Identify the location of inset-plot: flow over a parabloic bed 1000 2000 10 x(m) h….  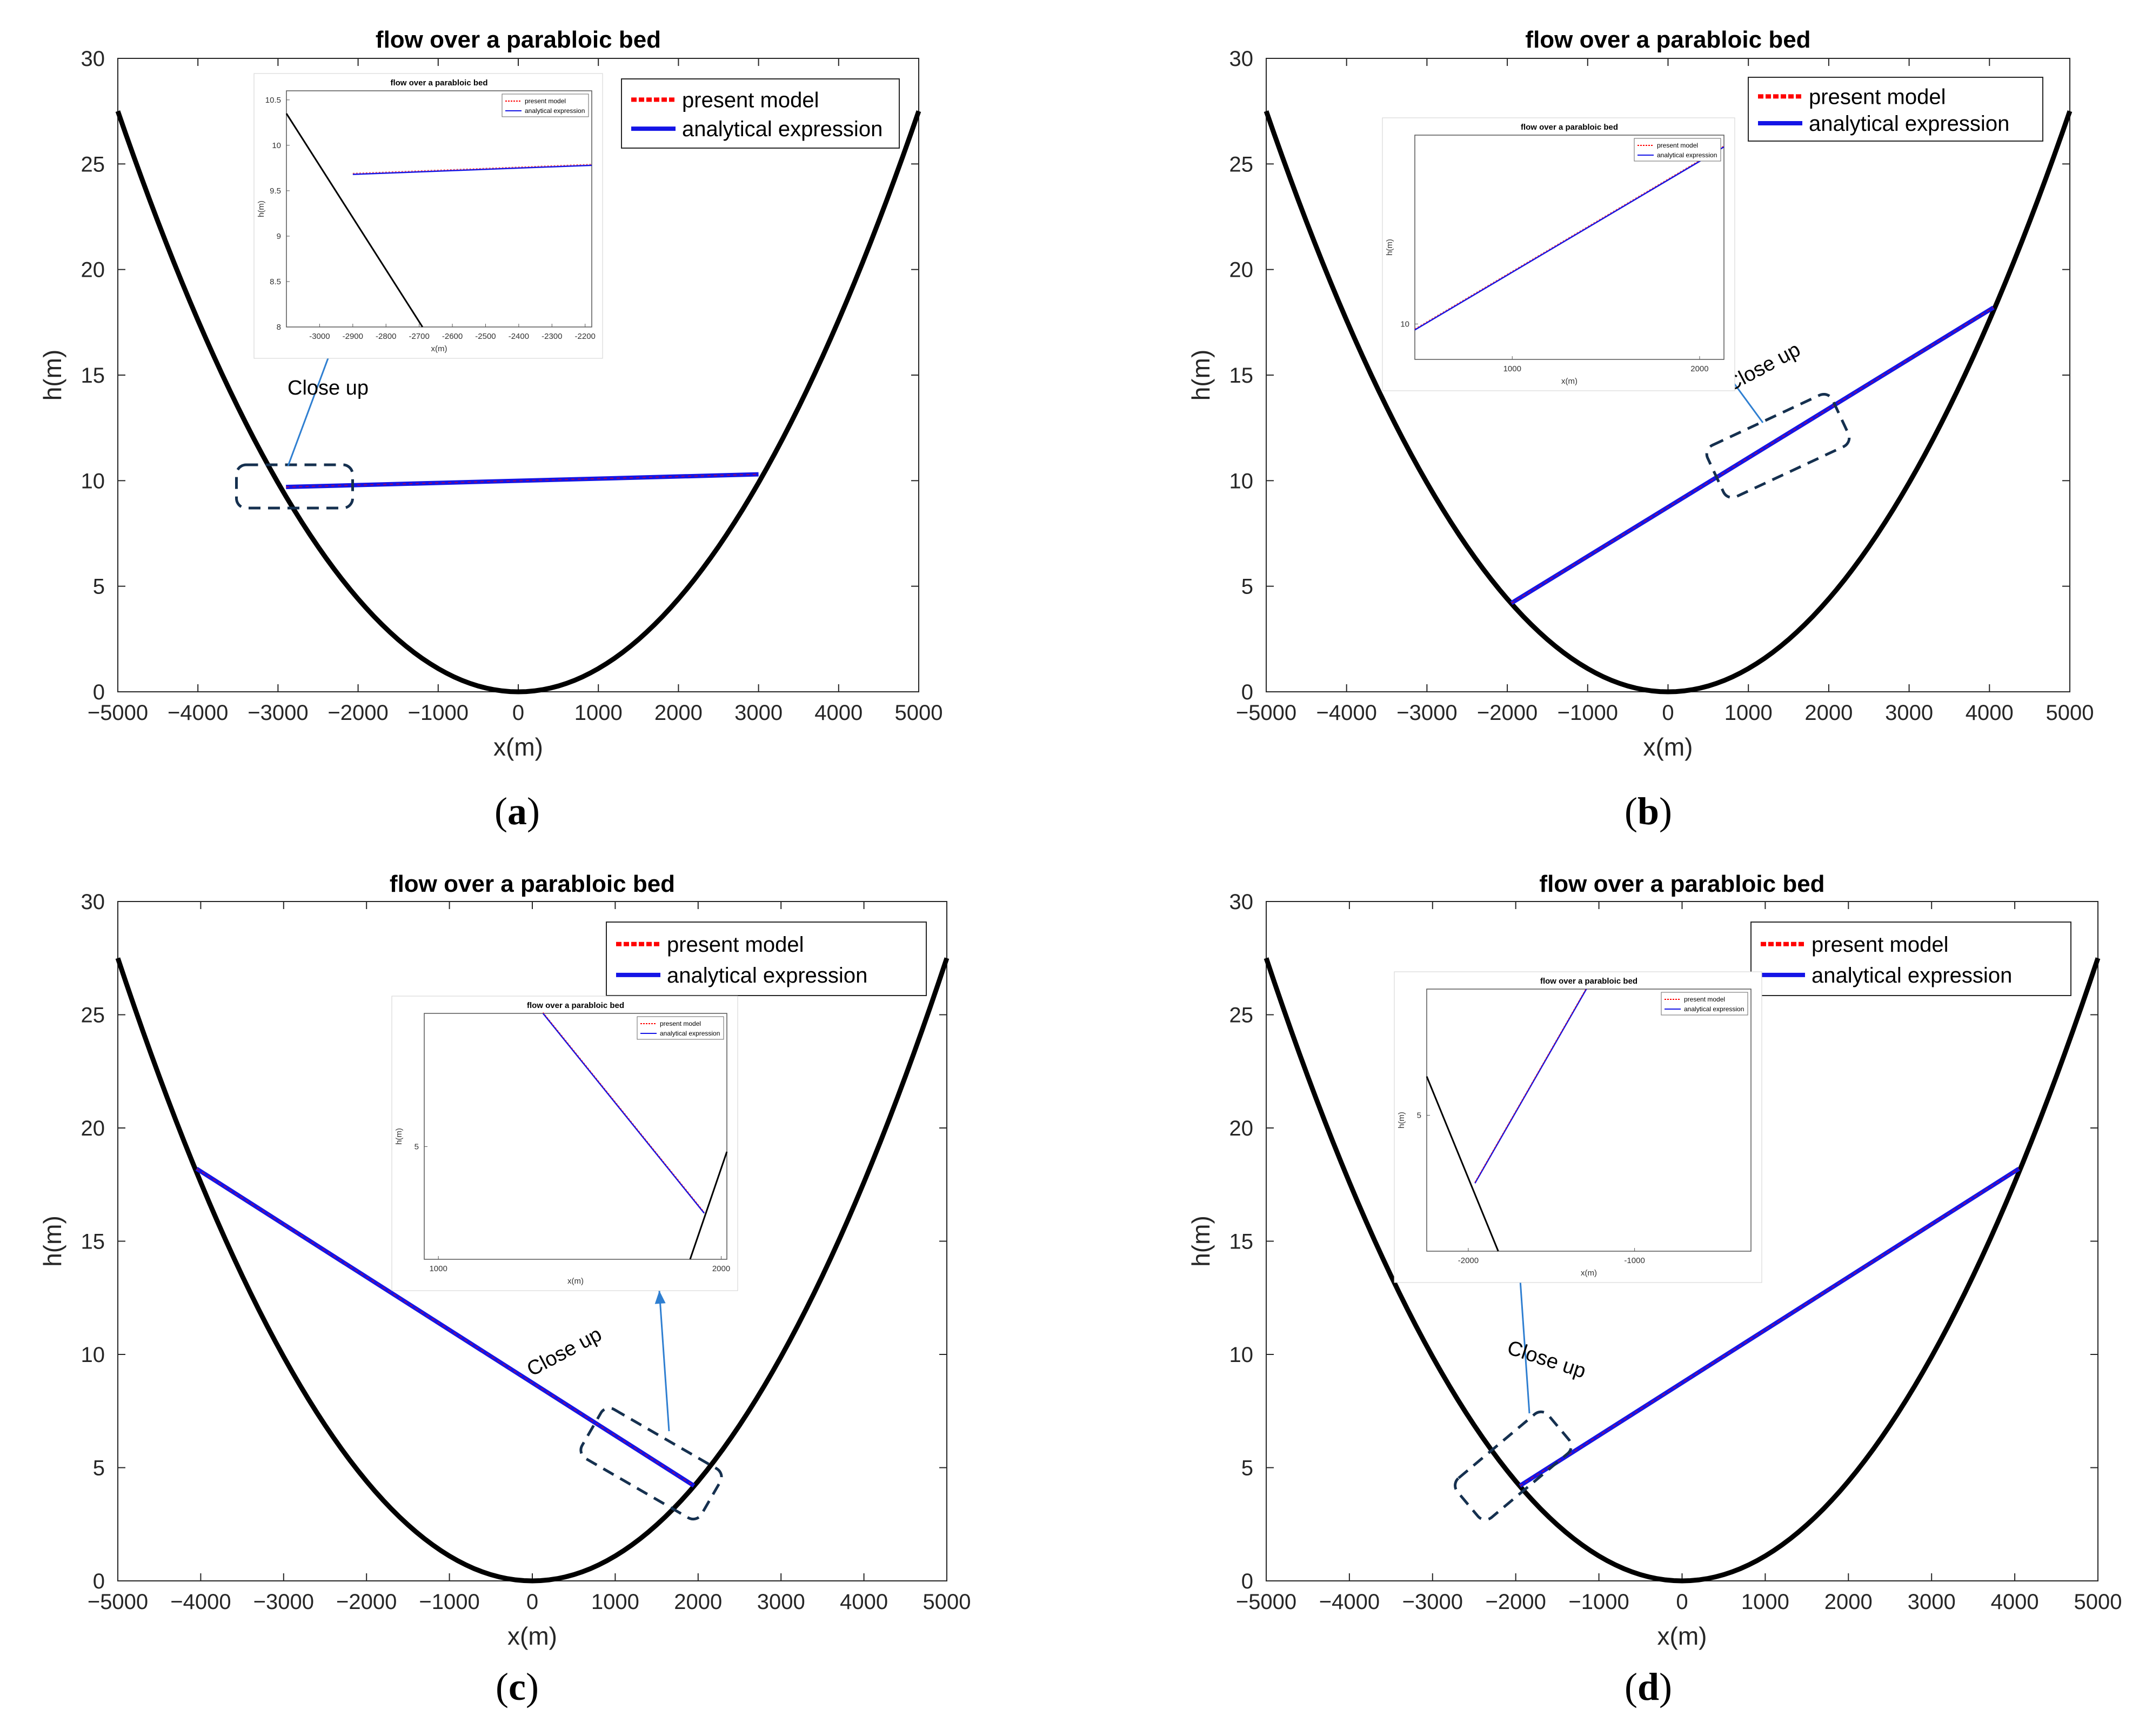
(1558, 254).